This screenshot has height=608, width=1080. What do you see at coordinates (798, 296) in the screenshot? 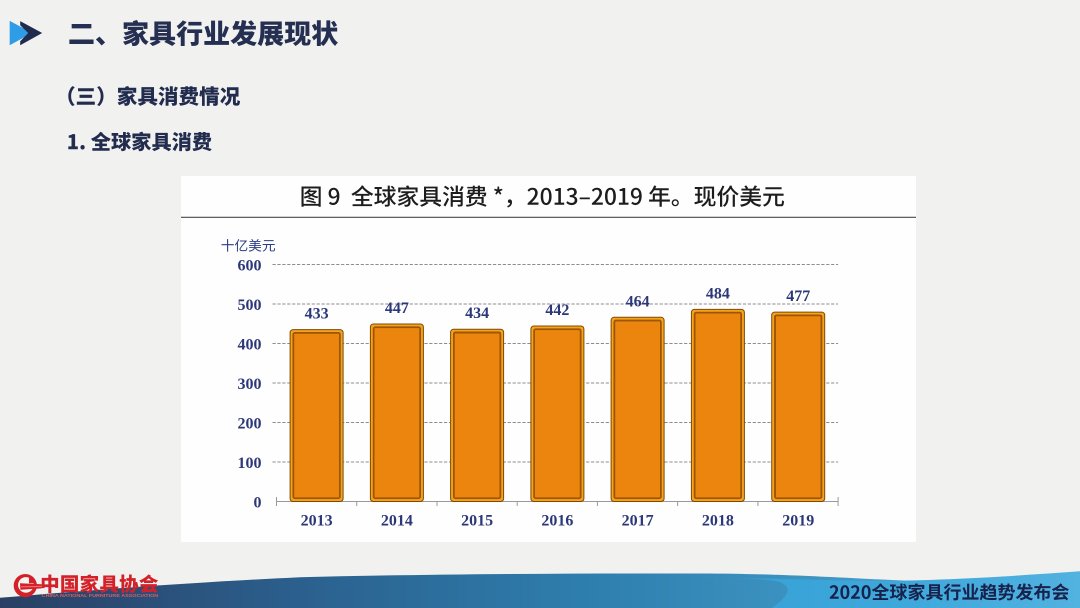
I see `svg-text: 477` at bounding box center [798, 296].